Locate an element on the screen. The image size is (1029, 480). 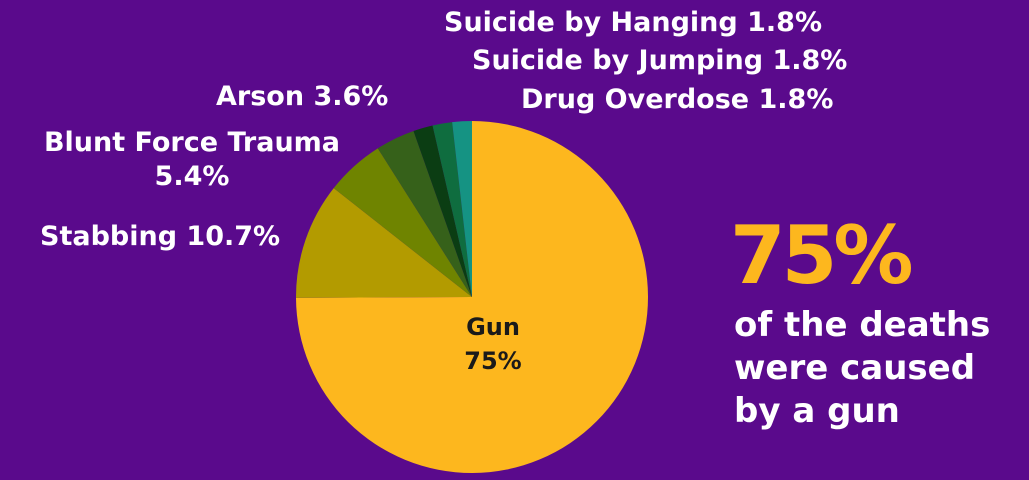
label-blunt-force-trauma-name: Blunt Force Trauma is located at coordinates (192, 142).